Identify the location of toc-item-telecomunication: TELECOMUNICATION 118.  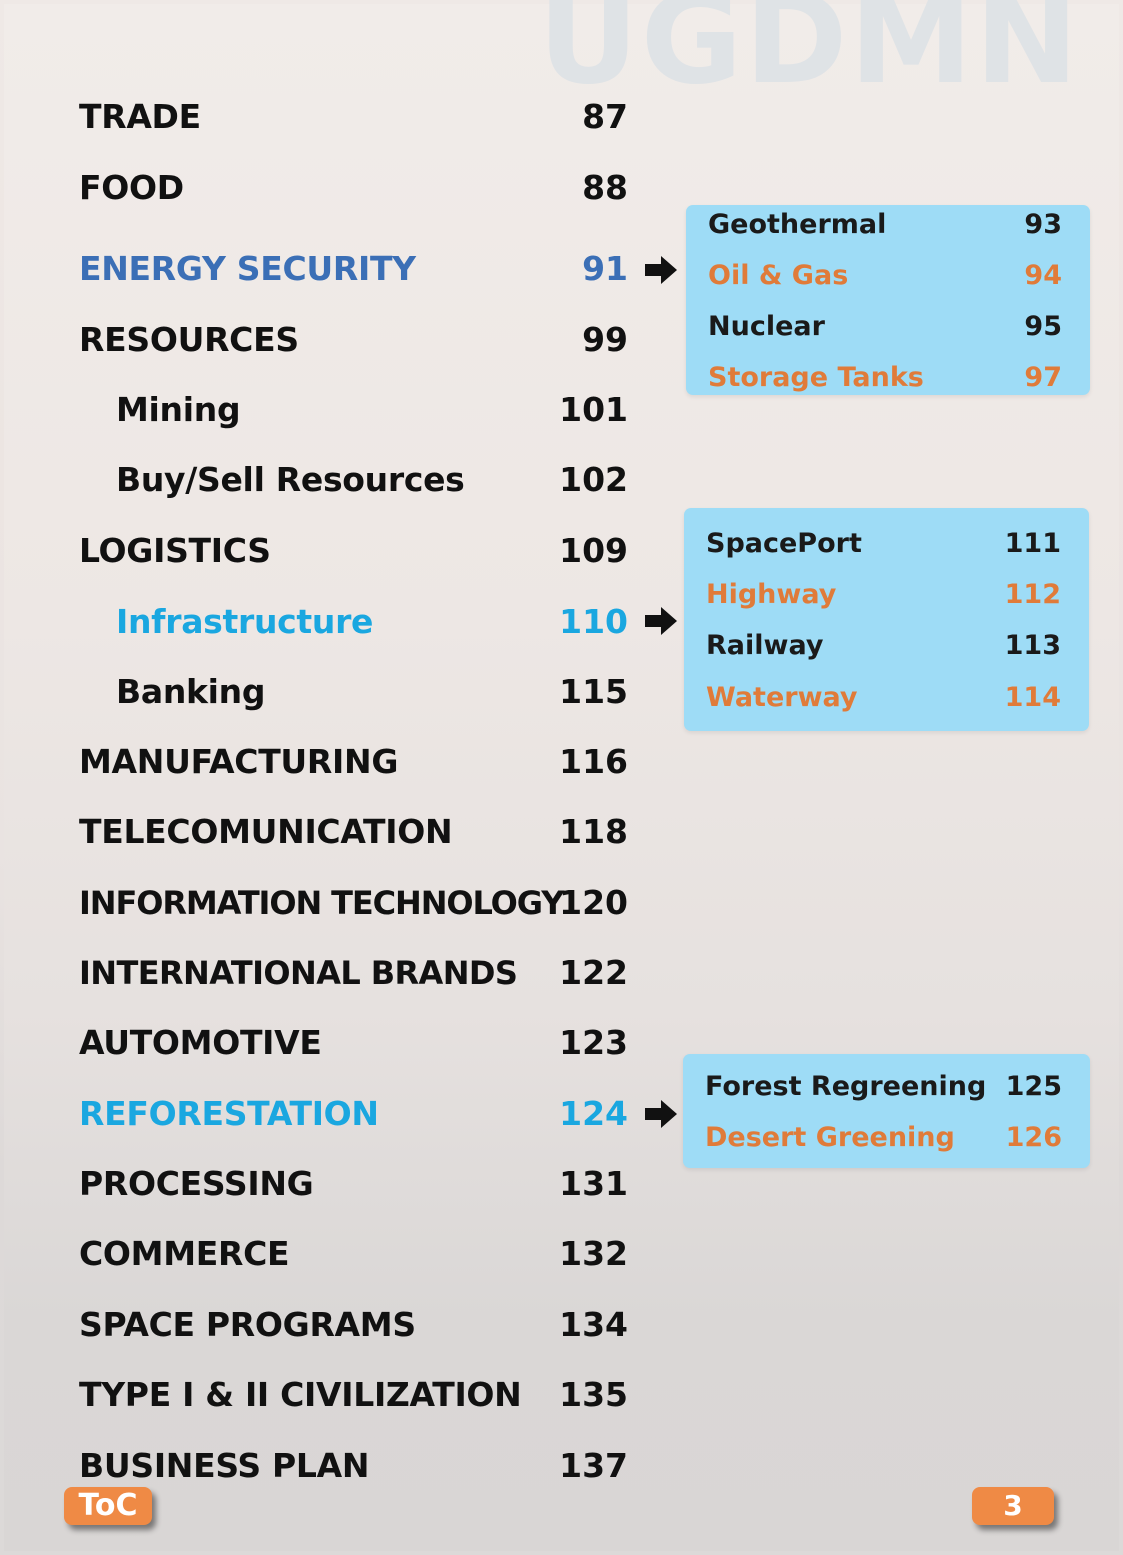
(320, 832).